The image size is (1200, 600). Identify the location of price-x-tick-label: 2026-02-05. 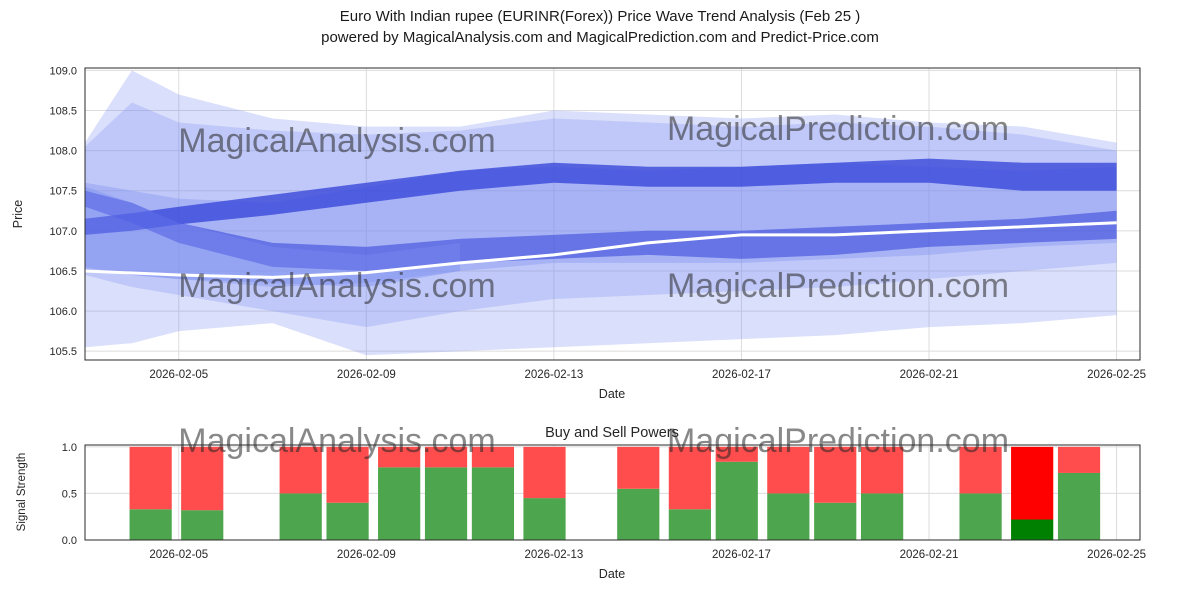
(178, 375).